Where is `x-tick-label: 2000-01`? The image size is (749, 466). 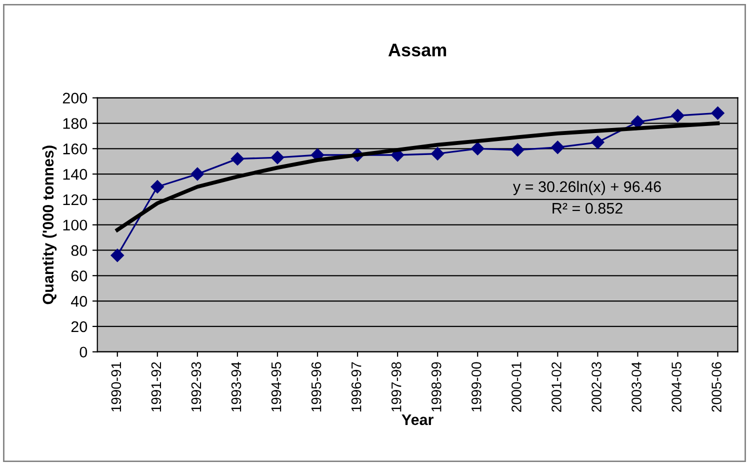 x-tick-label: 2000-01 is located at coordinates (517, 387).